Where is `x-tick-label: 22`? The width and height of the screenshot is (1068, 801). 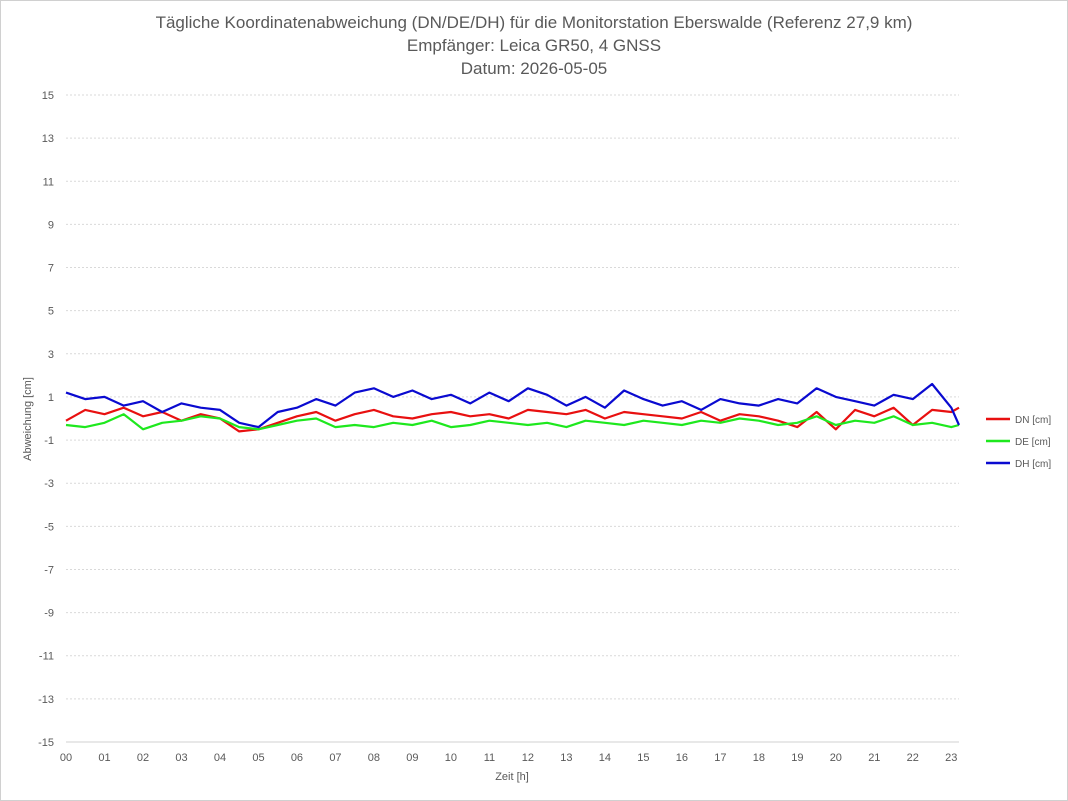
x-tick-label: 22 is located at coordinates (913, 758).